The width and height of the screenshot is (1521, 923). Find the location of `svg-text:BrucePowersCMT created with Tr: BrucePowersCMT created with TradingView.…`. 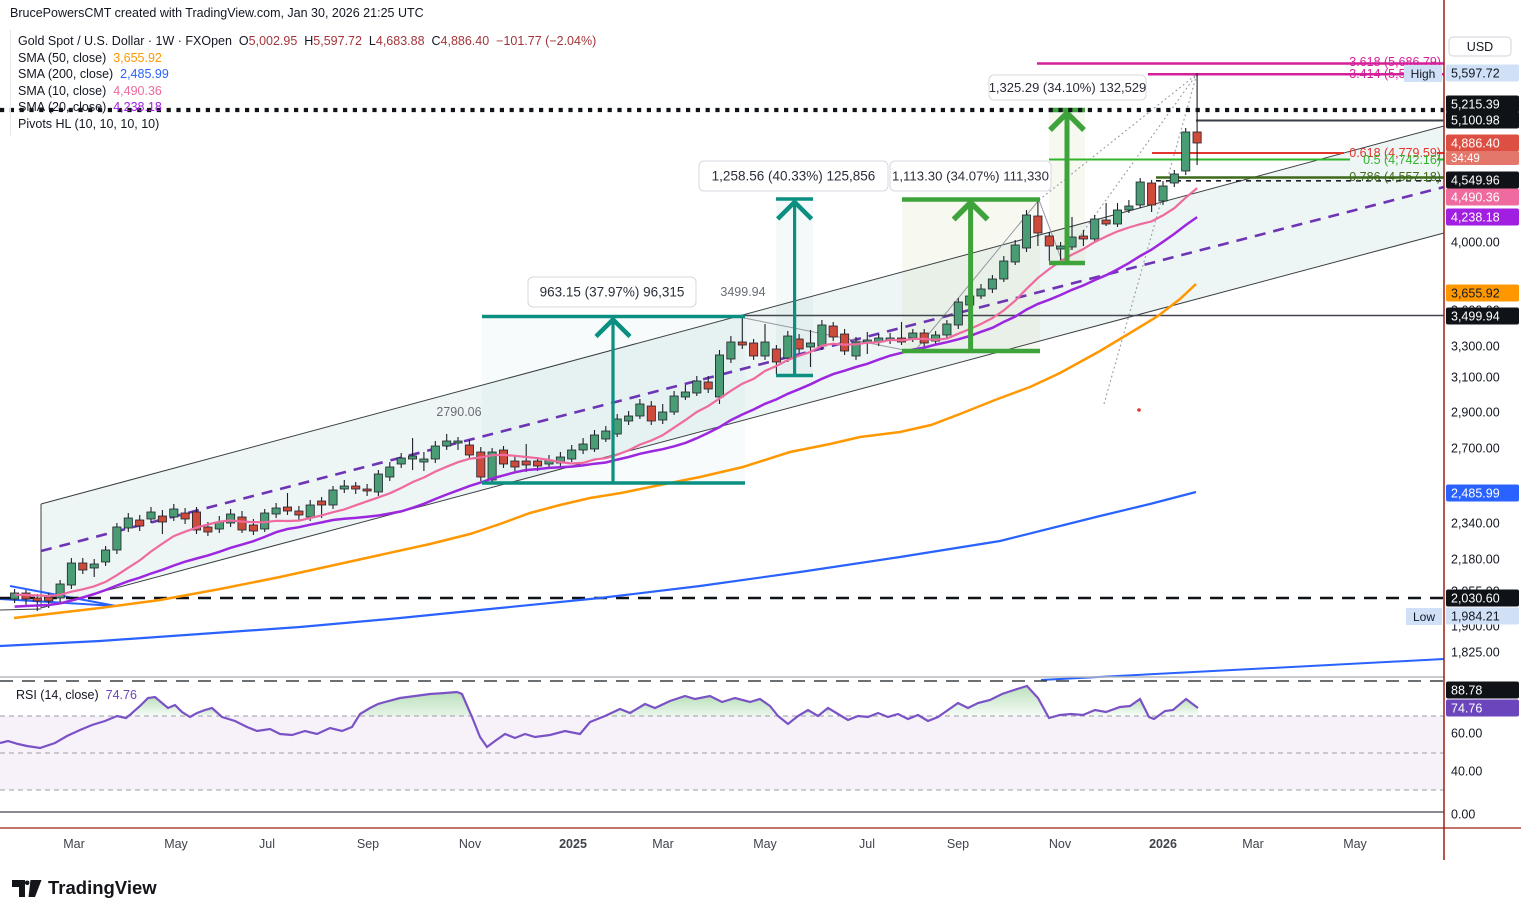

svg-text:BrucePowersCMT created with Tr: BrucePowersCMT created with TradingView.… is located at coordinates (217, 13).